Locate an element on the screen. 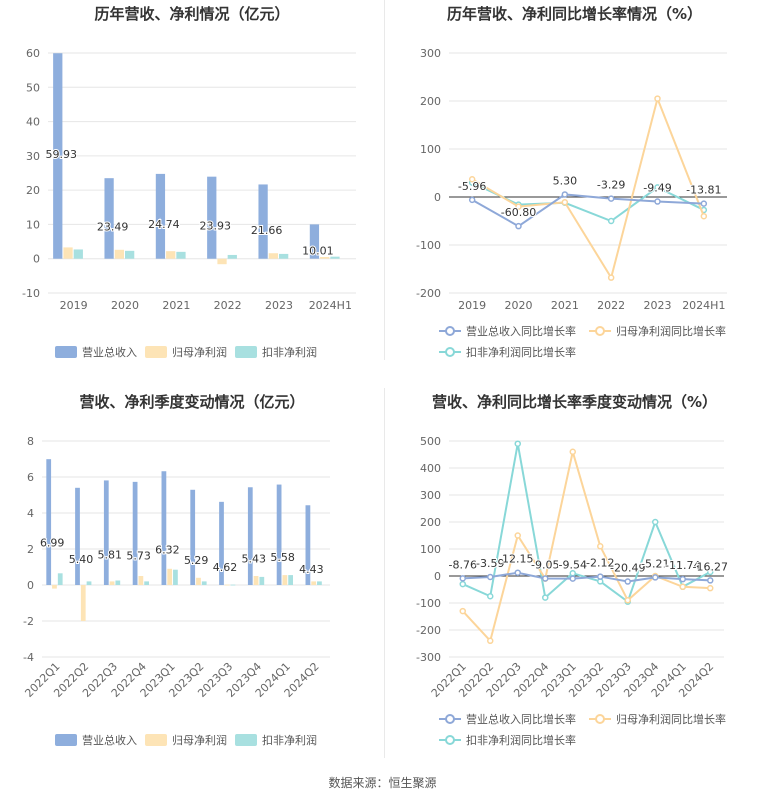  y-tick-label: -200 is located at coordinates (428, 293).